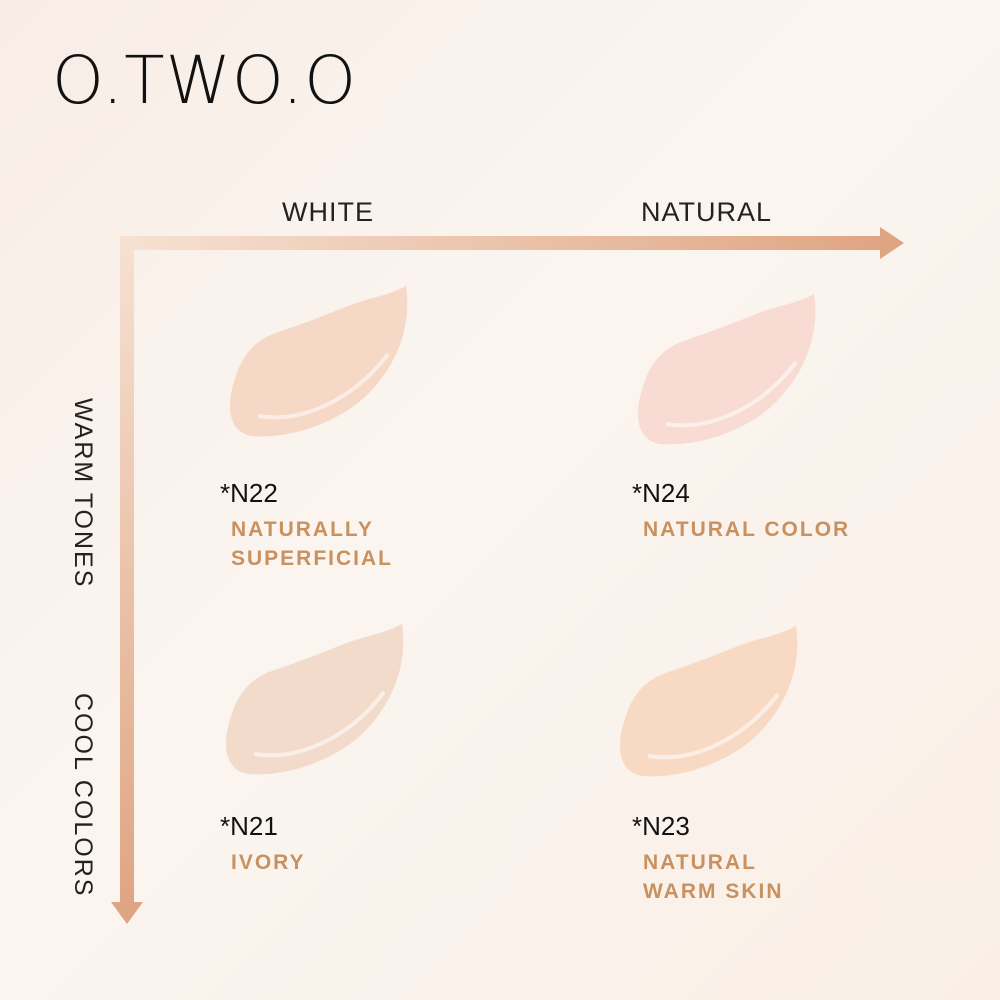  What do you see at coordinates (314, 699) in the screenshot?
I see `swatch-n21` at bounding box center [314, 699].